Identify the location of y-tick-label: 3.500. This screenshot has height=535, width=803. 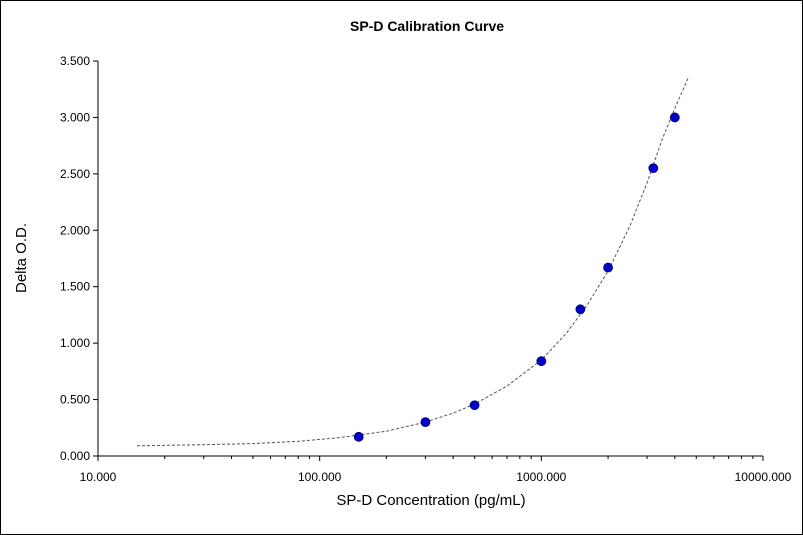
(75, 61).